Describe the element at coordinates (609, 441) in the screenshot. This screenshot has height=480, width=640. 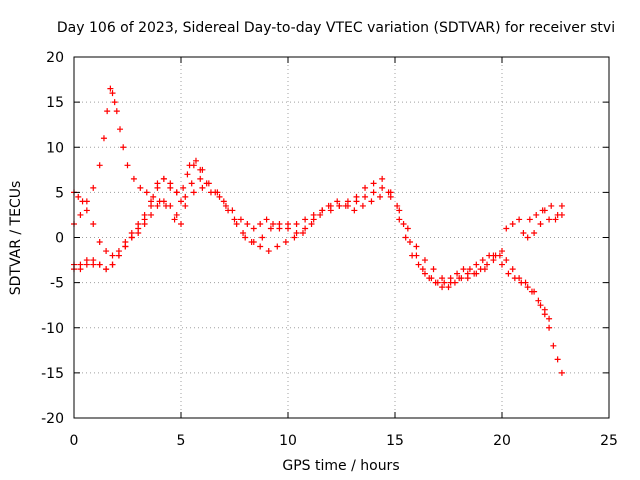
I see `x-tick-label: 25` at that location.